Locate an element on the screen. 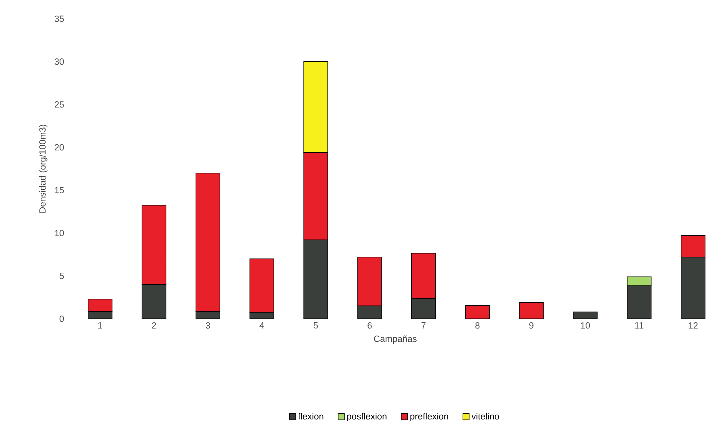 The height and width of the screenshot is (447, 723). x-tick-label: 8 is located at coordinates (478, 325).